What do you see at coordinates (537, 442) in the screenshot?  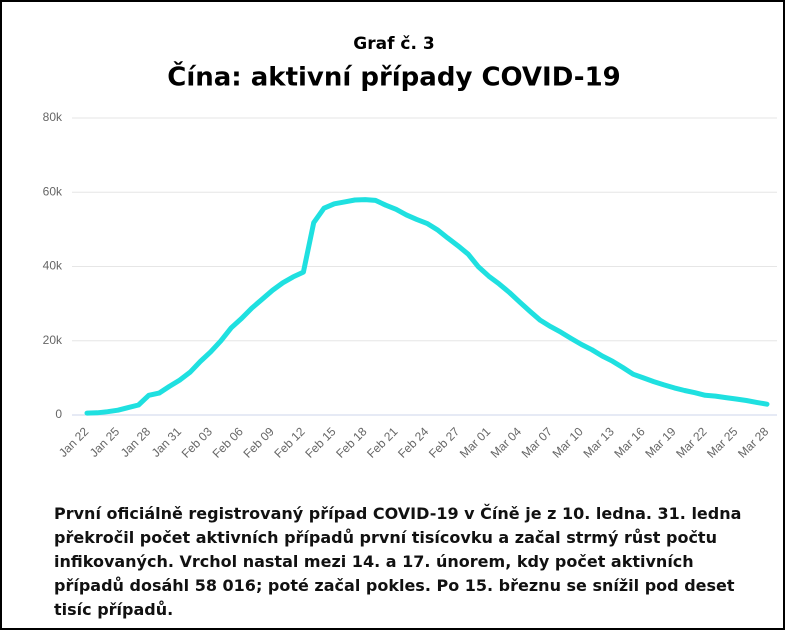 I see `x-tick-label: Mar 07` at bounding box center [537, 442].